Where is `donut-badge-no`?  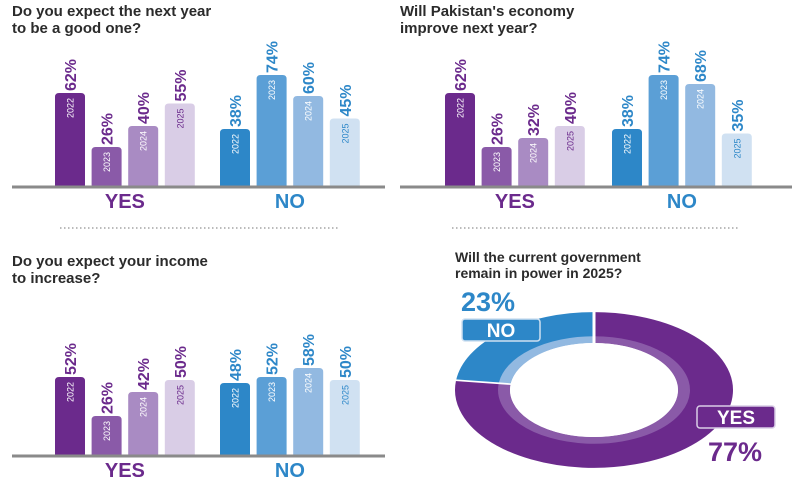 donut-badge-no is located at coordinates (501, 330).